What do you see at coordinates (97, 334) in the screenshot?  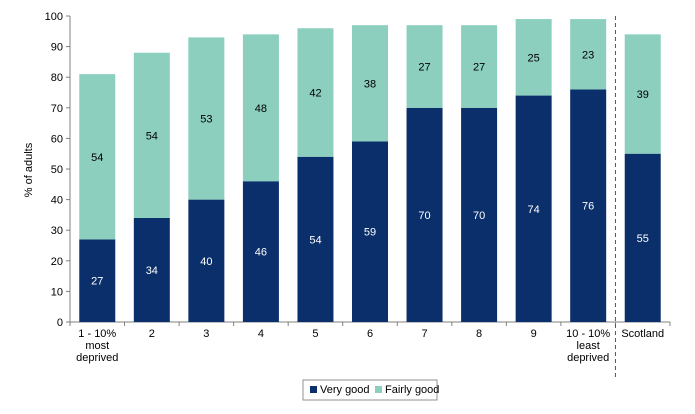 I see `x-tick-label-line: 1 - 10%` at bounding box center [97, 334].